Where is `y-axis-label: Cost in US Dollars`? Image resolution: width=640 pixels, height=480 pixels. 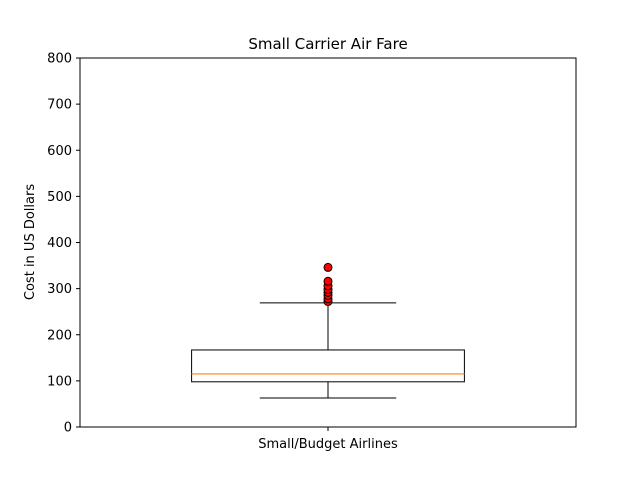
y-axis-label: Cost in US Dollars is located at coordinates (30, 242).